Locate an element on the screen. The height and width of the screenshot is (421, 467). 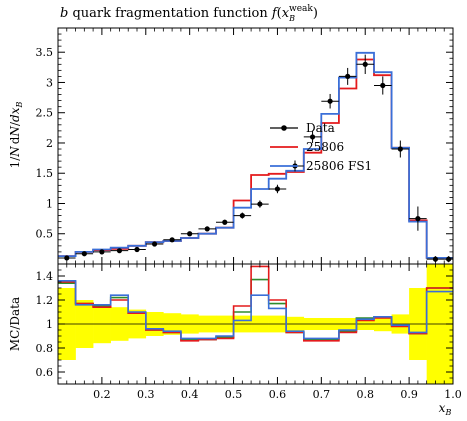
ratio-y-tick-label: 1 is located at coordinates (49, 324).